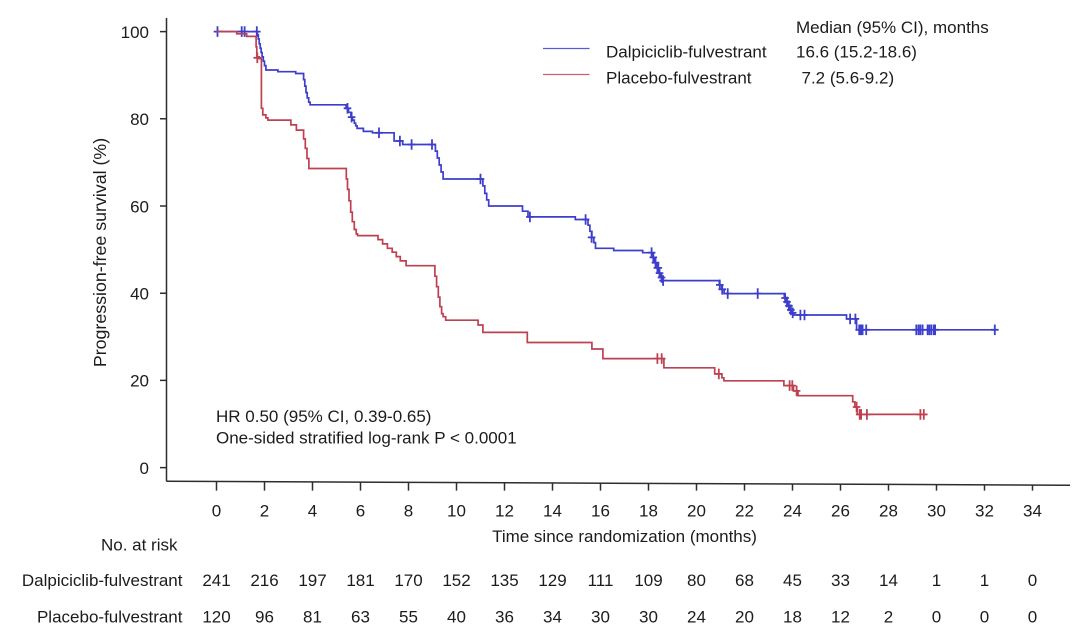 The width and height of the screenshot is (1080, 637). I want to click on svg-text: 36, so click(504, 617).